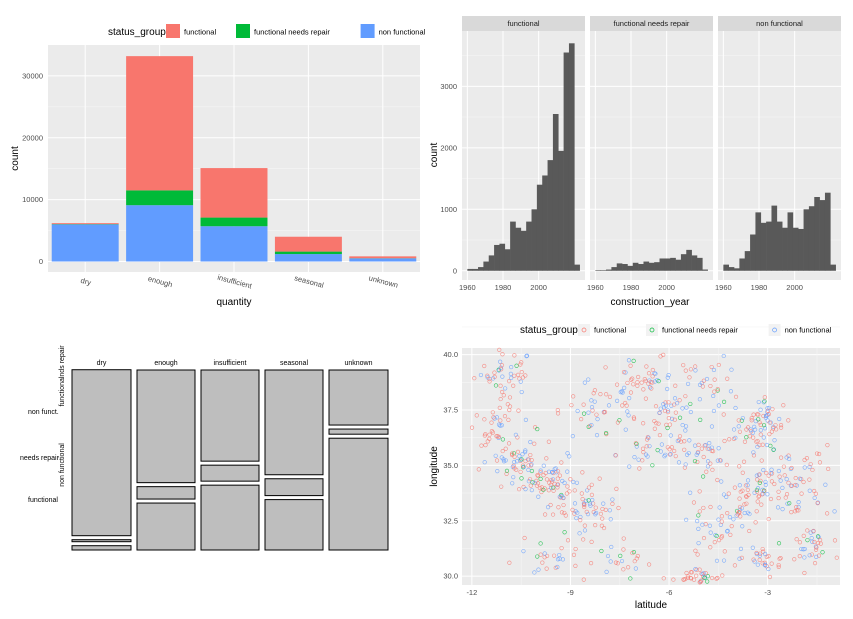 The image size is (853, 619). Describe the element at coordinates (308, 244) in the screenshot. I see `bar-segment-functional` at that location.